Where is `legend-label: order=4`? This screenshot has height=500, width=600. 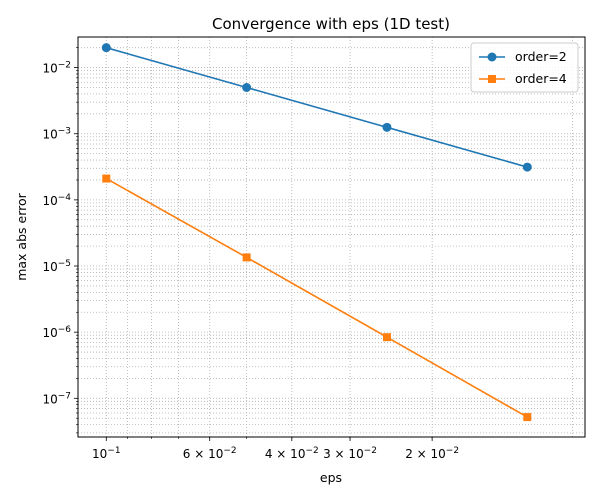 legend-label: order=4 is located at coordinates (541, 78).